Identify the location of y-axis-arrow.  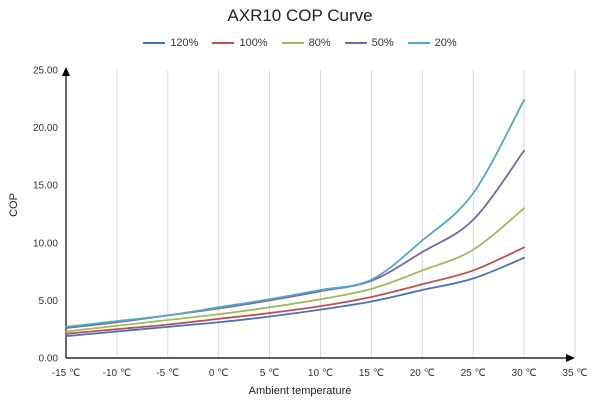
(66, 71).